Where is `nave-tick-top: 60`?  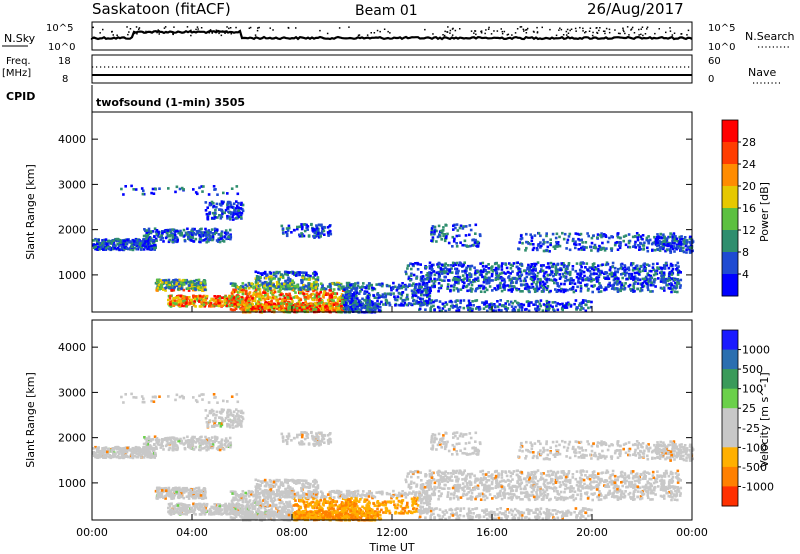
nave-tick-top: 60 is located at coordinates (714, 61).